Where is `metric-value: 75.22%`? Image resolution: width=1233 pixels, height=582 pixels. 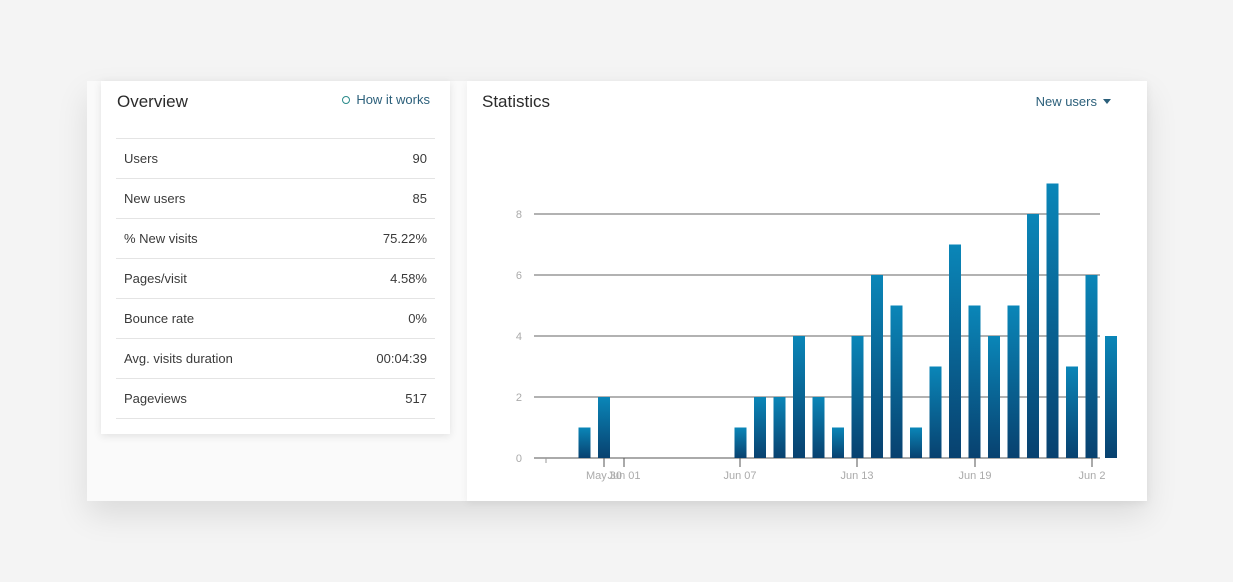
metric-value: 75.22% is located at coordinates (404, 238).